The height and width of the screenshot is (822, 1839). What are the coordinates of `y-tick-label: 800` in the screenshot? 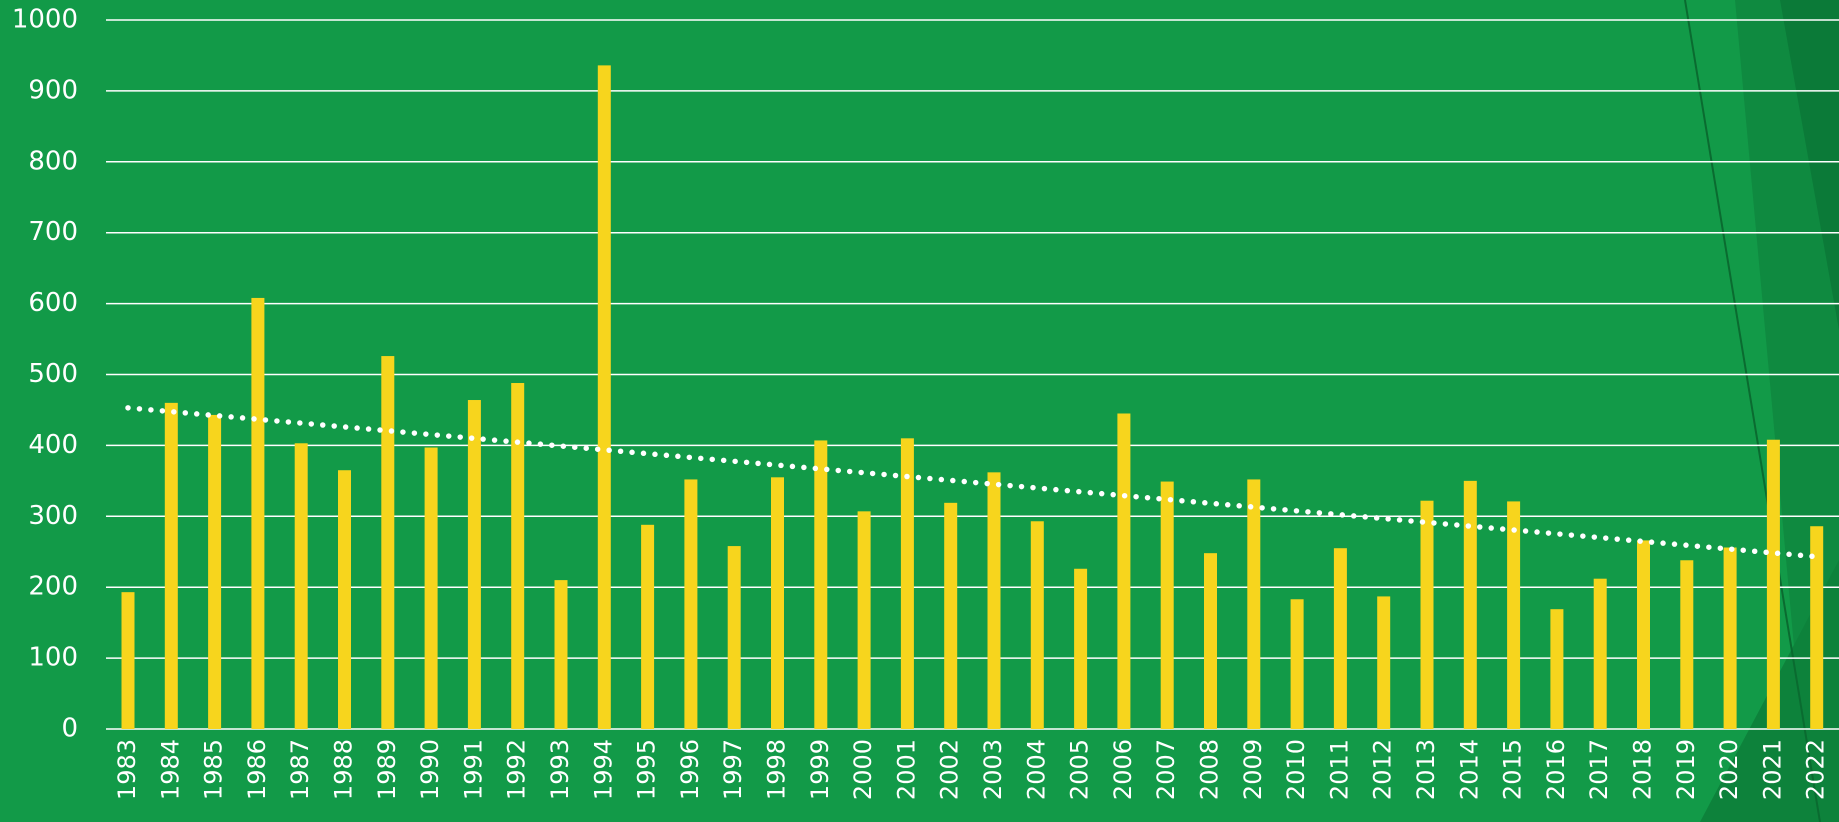 It's located at (53, 161).